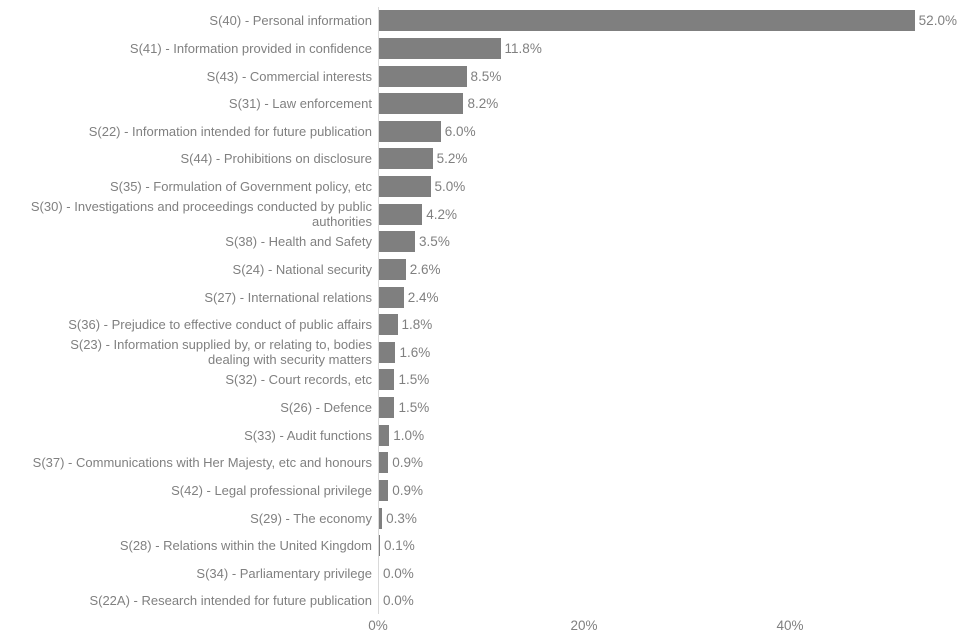 The height and width of the screenshot is (640, 960). Describe the element at coordinates (669, 435) in the screenshot. I see `bar-area: 1.0%` at that location.